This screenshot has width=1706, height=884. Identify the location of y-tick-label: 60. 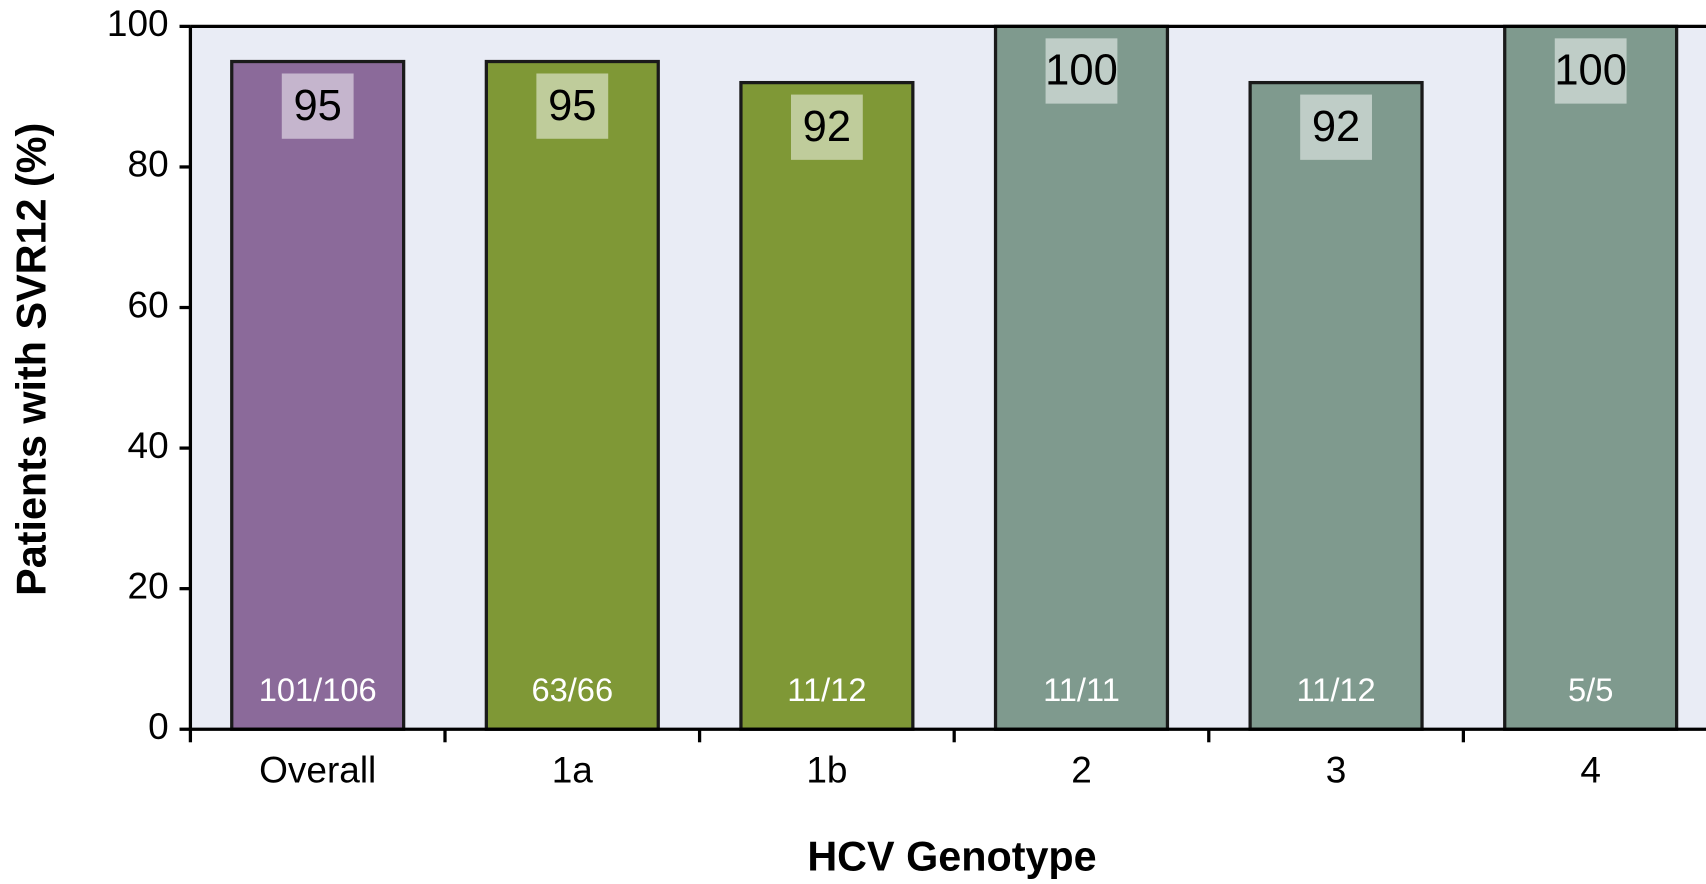
(148, 304).